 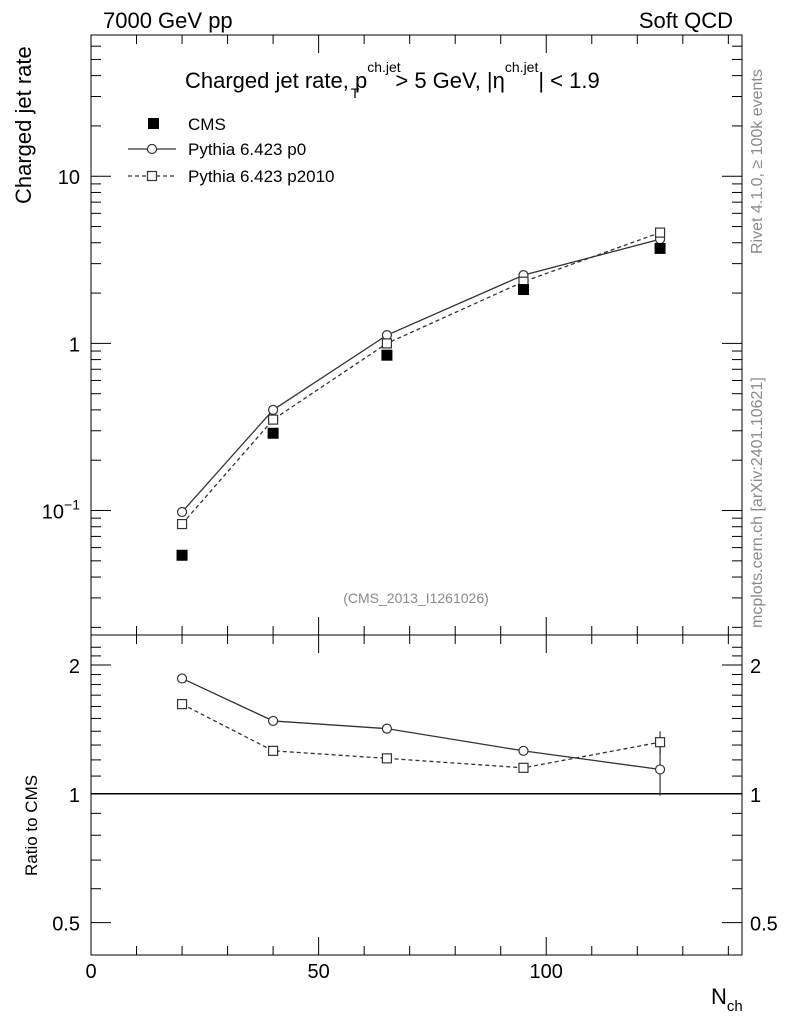 What do you see at coordinates (168, 20) in the screenshot?
I see `header-left: 7000 GeV pp` at bounding box center [168, 20].